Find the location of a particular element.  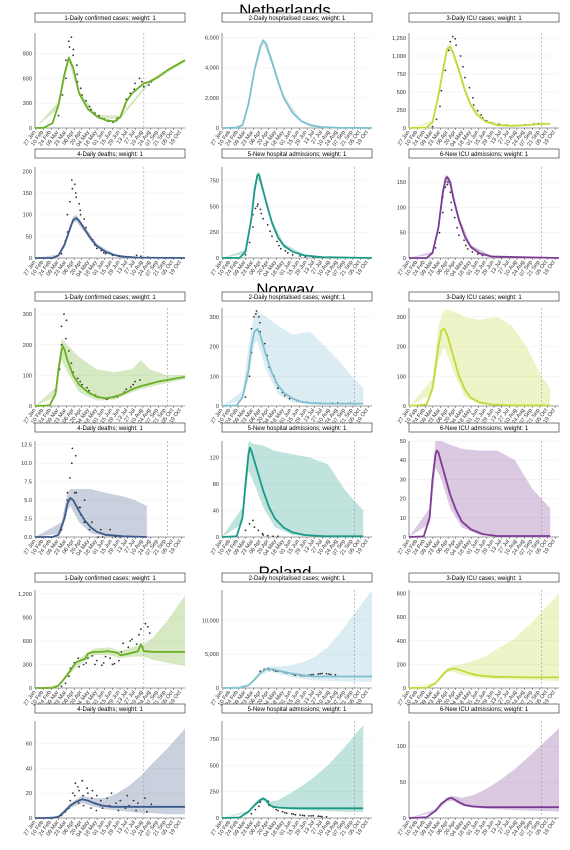

y-tick-label: 0.0 is located at coordinates (28, 538).